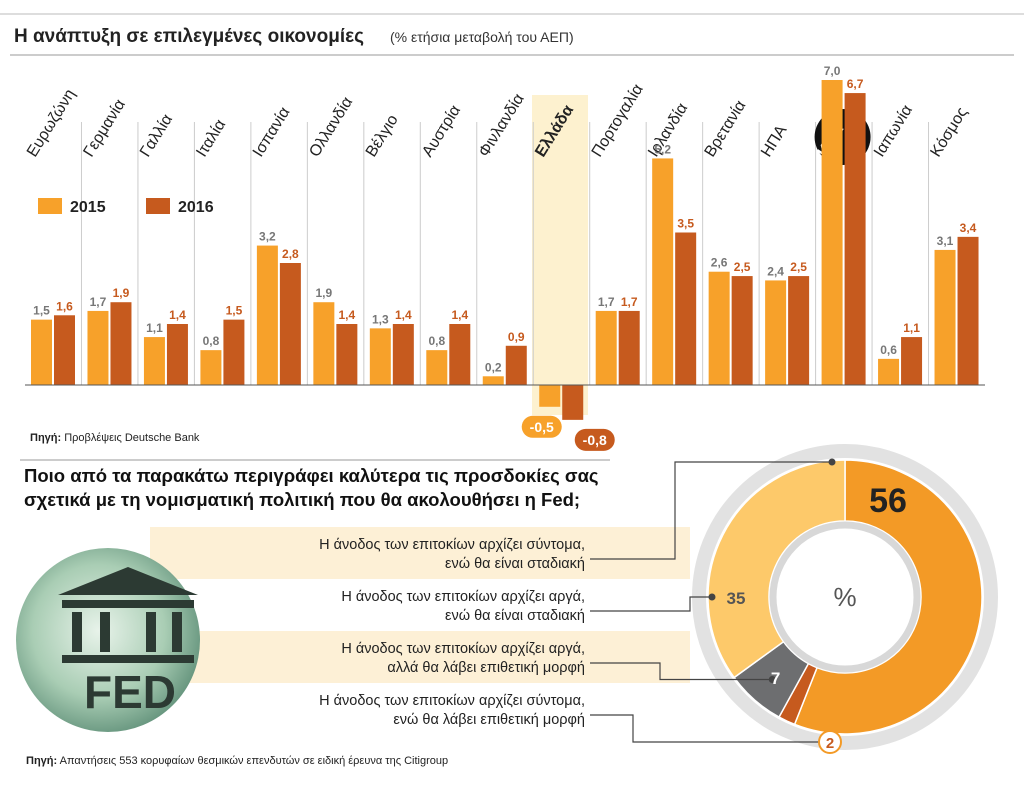 The height and width of the screenshot is (786, 1024). I want to click on value-badge, so click(830, 742).